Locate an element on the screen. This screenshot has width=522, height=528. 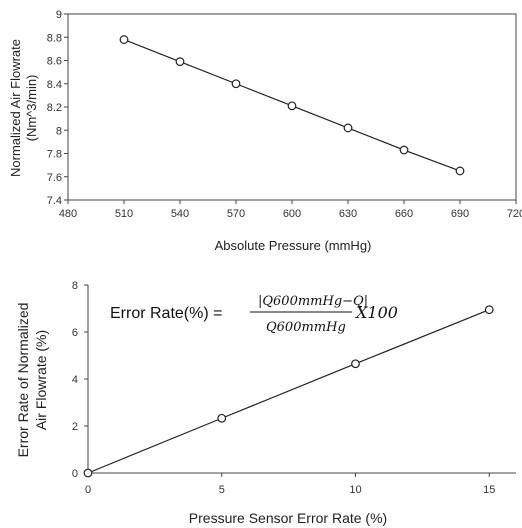
x-tick-label: 600 is located at coordinates (292, 214).